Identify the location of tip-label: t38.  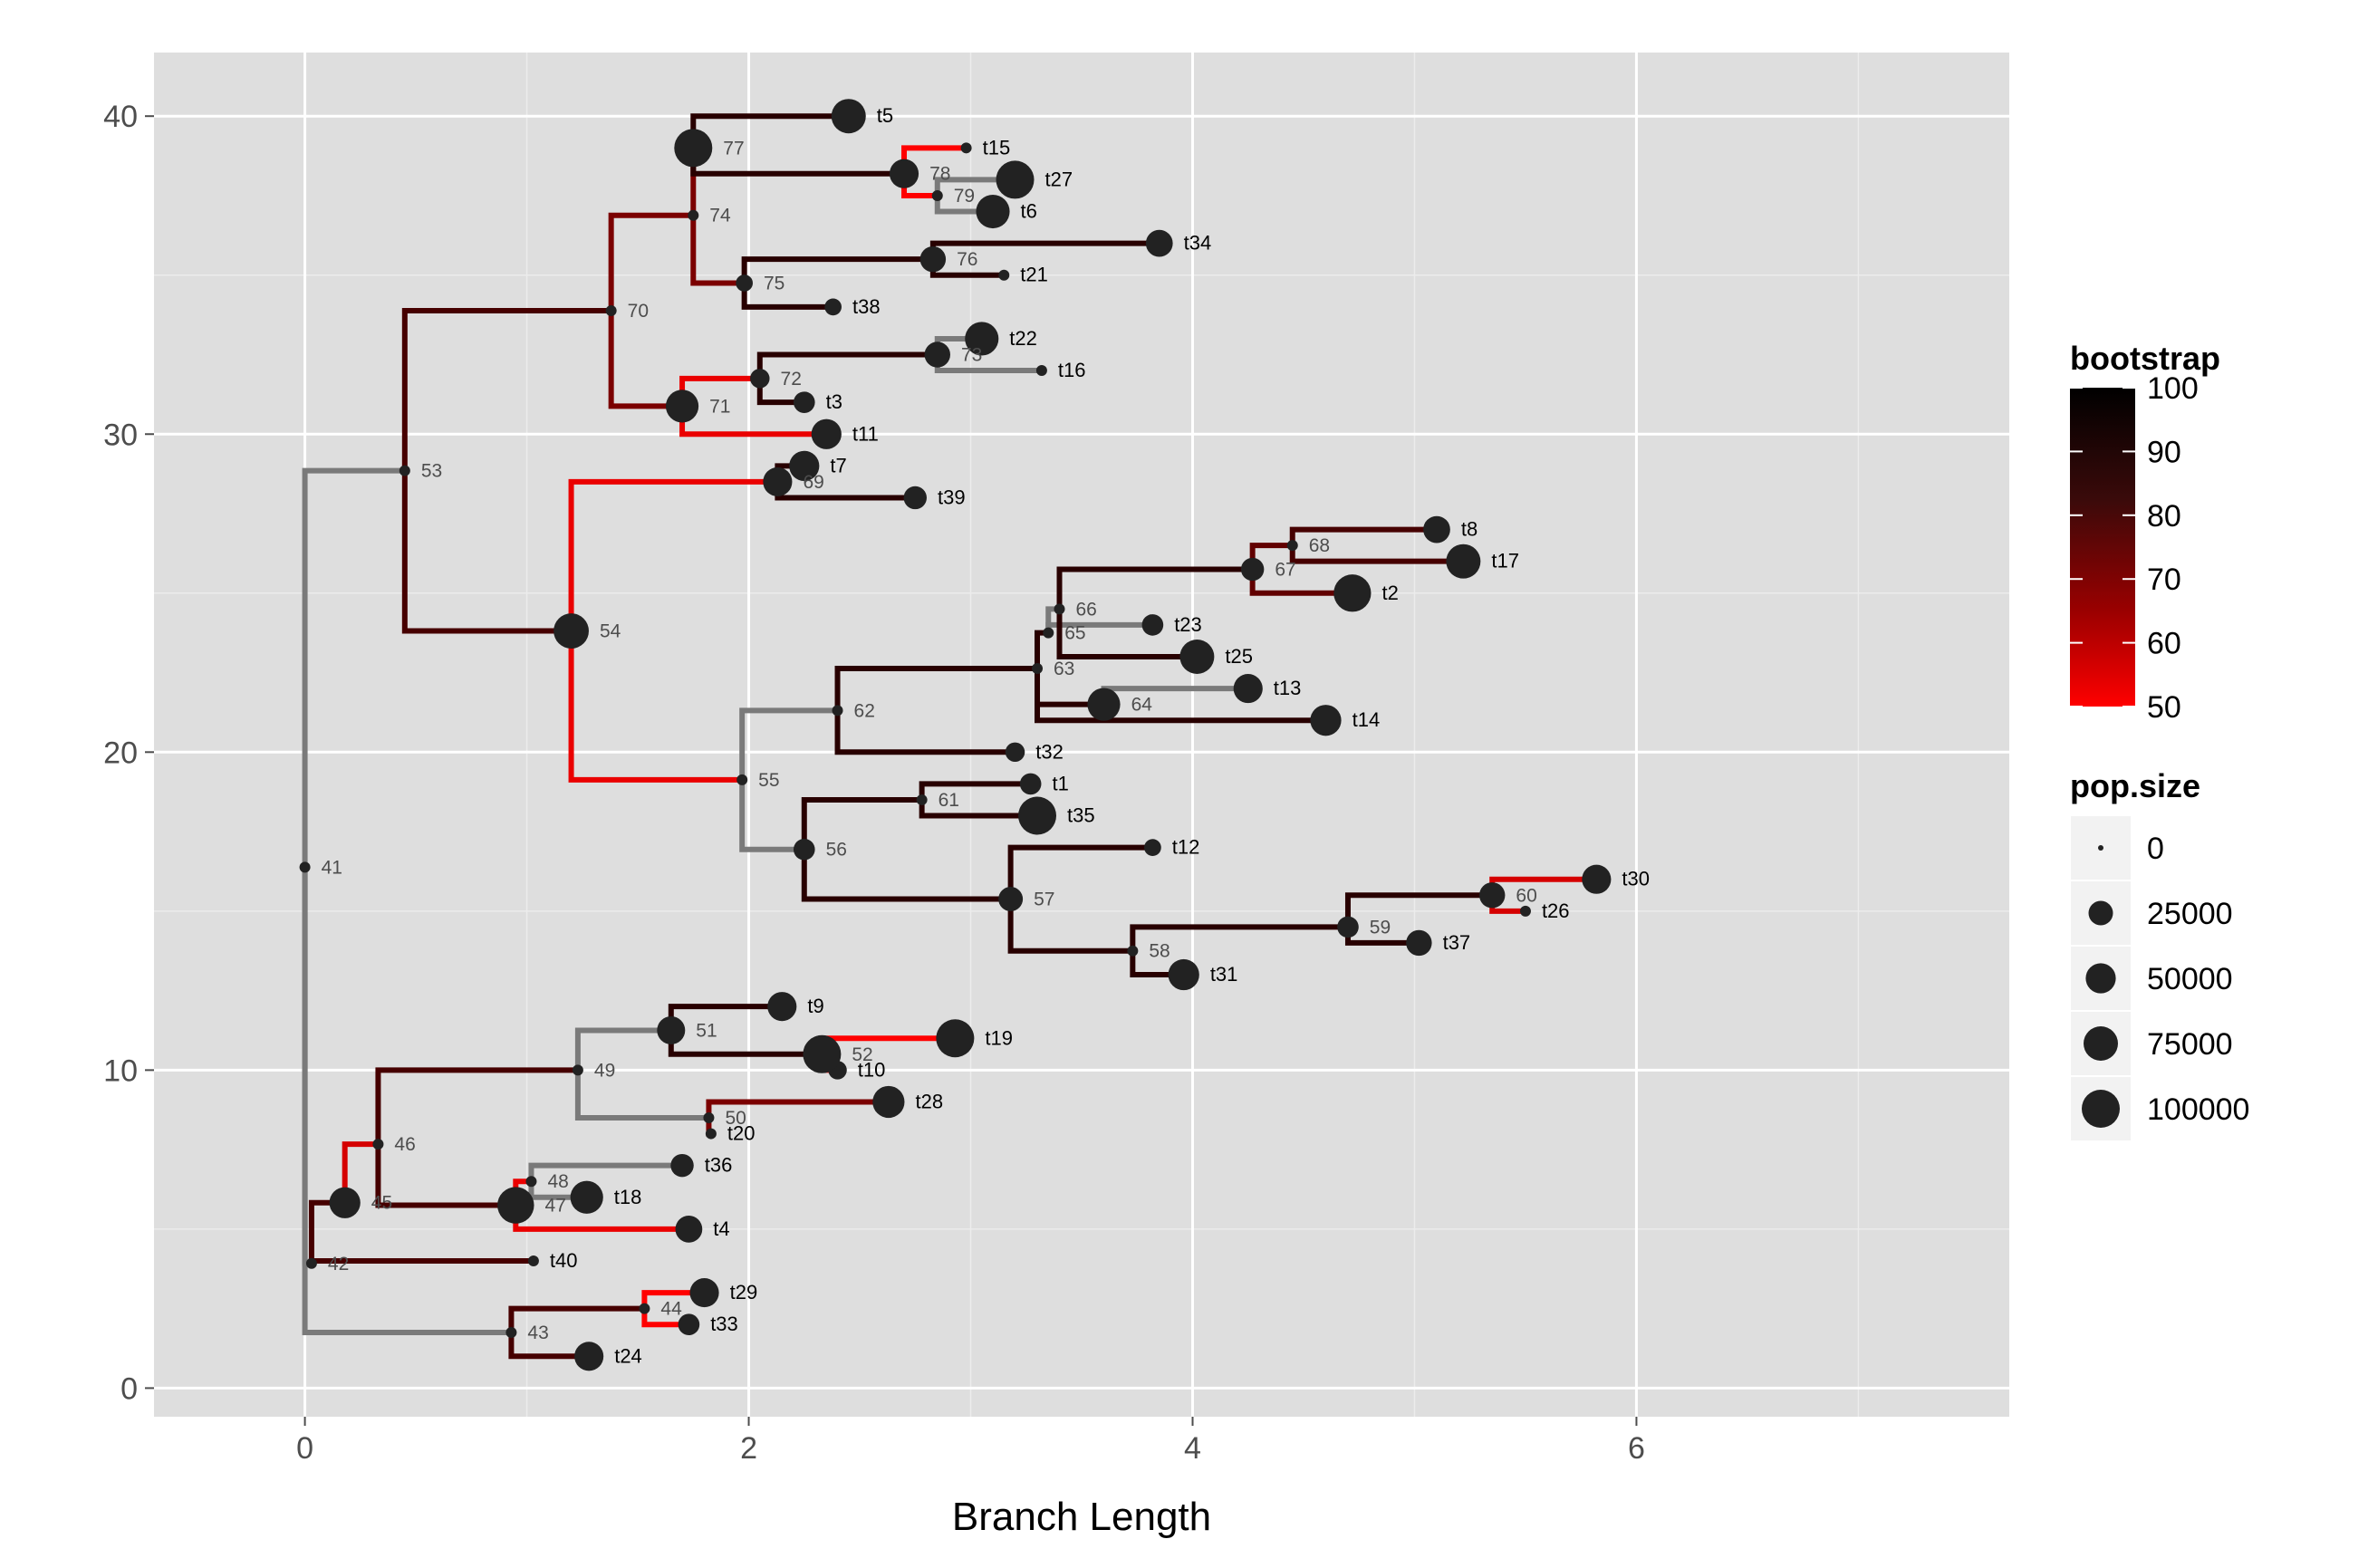
(866, 306).